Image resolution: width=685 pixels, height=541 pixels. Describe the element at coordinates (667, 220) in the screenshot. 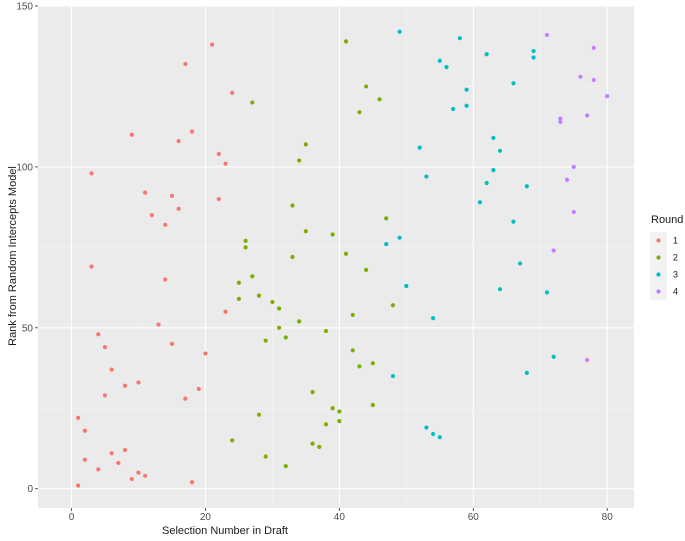

I see `legend-title: Round` at that location.